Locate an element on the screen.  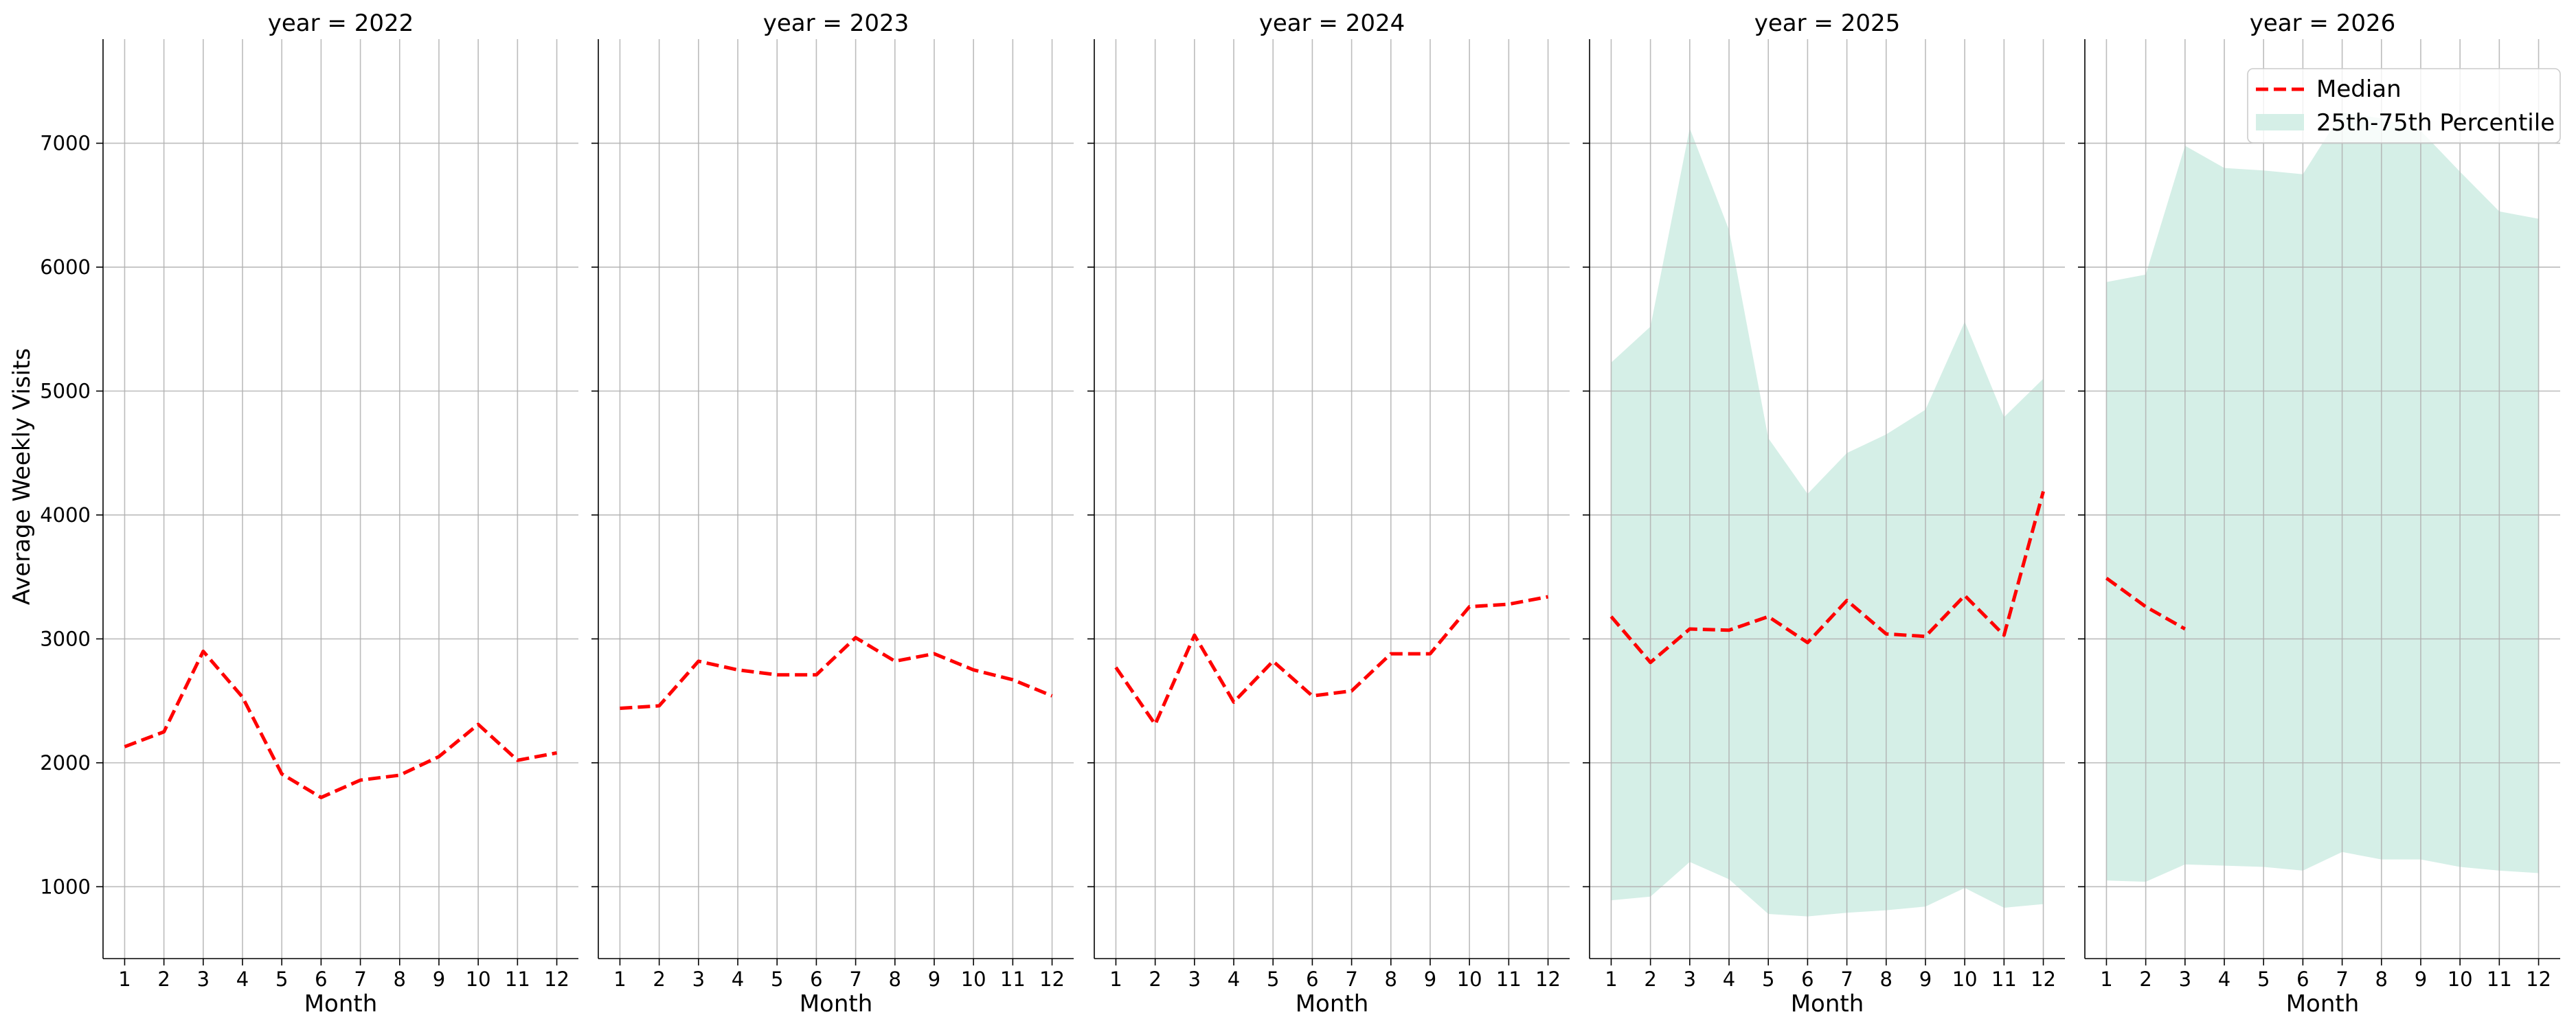
legend-median-label: Median is located at coordinates (2359, 89).